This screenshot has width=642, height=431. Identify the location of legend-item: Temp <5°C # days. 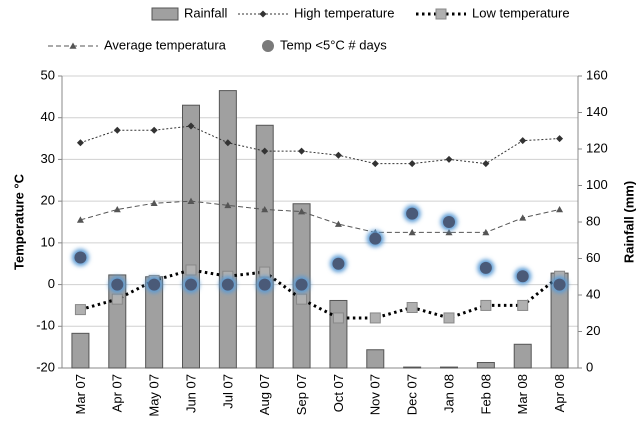
(324, 44).